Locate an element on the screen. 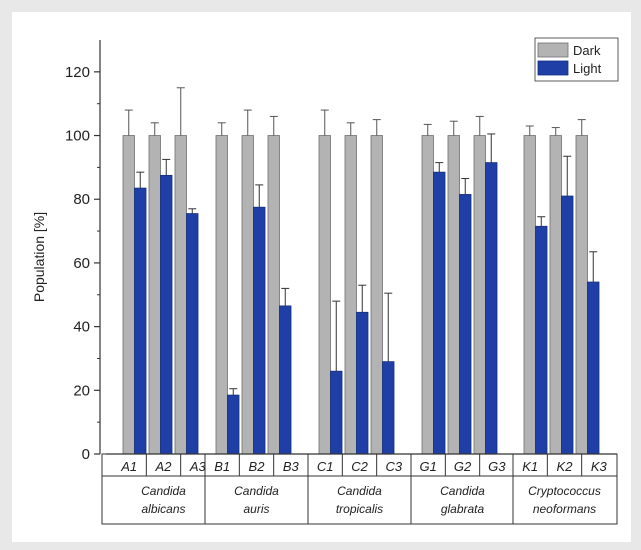 The width and height of the screenshot is (641, 550). bar-dark-G1 is located at coordinates (427, 295).